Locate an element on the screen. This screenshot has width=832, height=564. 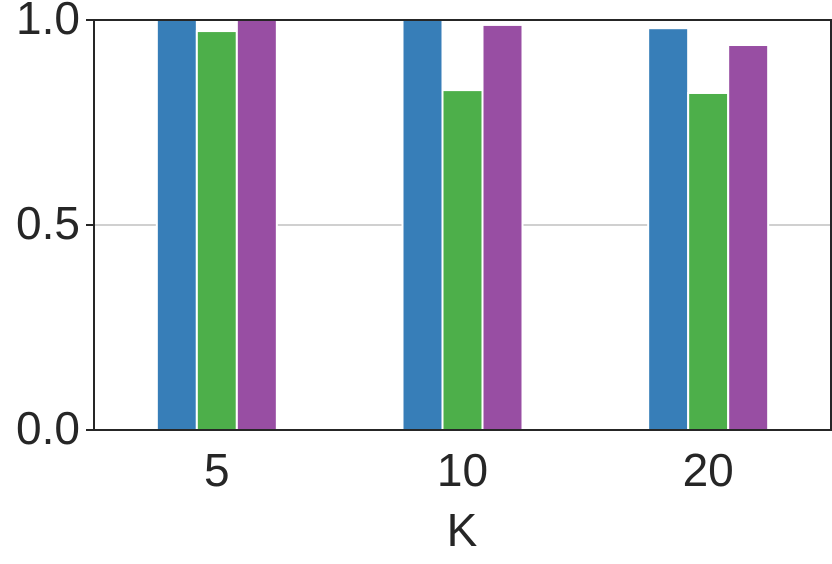
y-tick-label: 0.5 is located at coordinates (48, 223).